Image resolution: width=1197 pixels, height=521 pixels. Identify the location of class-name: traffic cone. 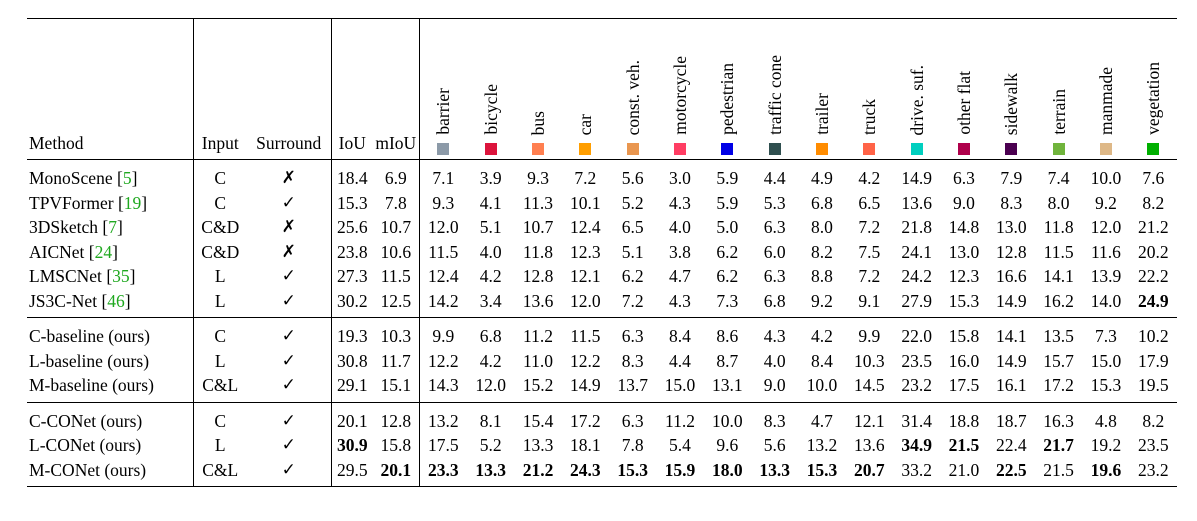
(774, 95).